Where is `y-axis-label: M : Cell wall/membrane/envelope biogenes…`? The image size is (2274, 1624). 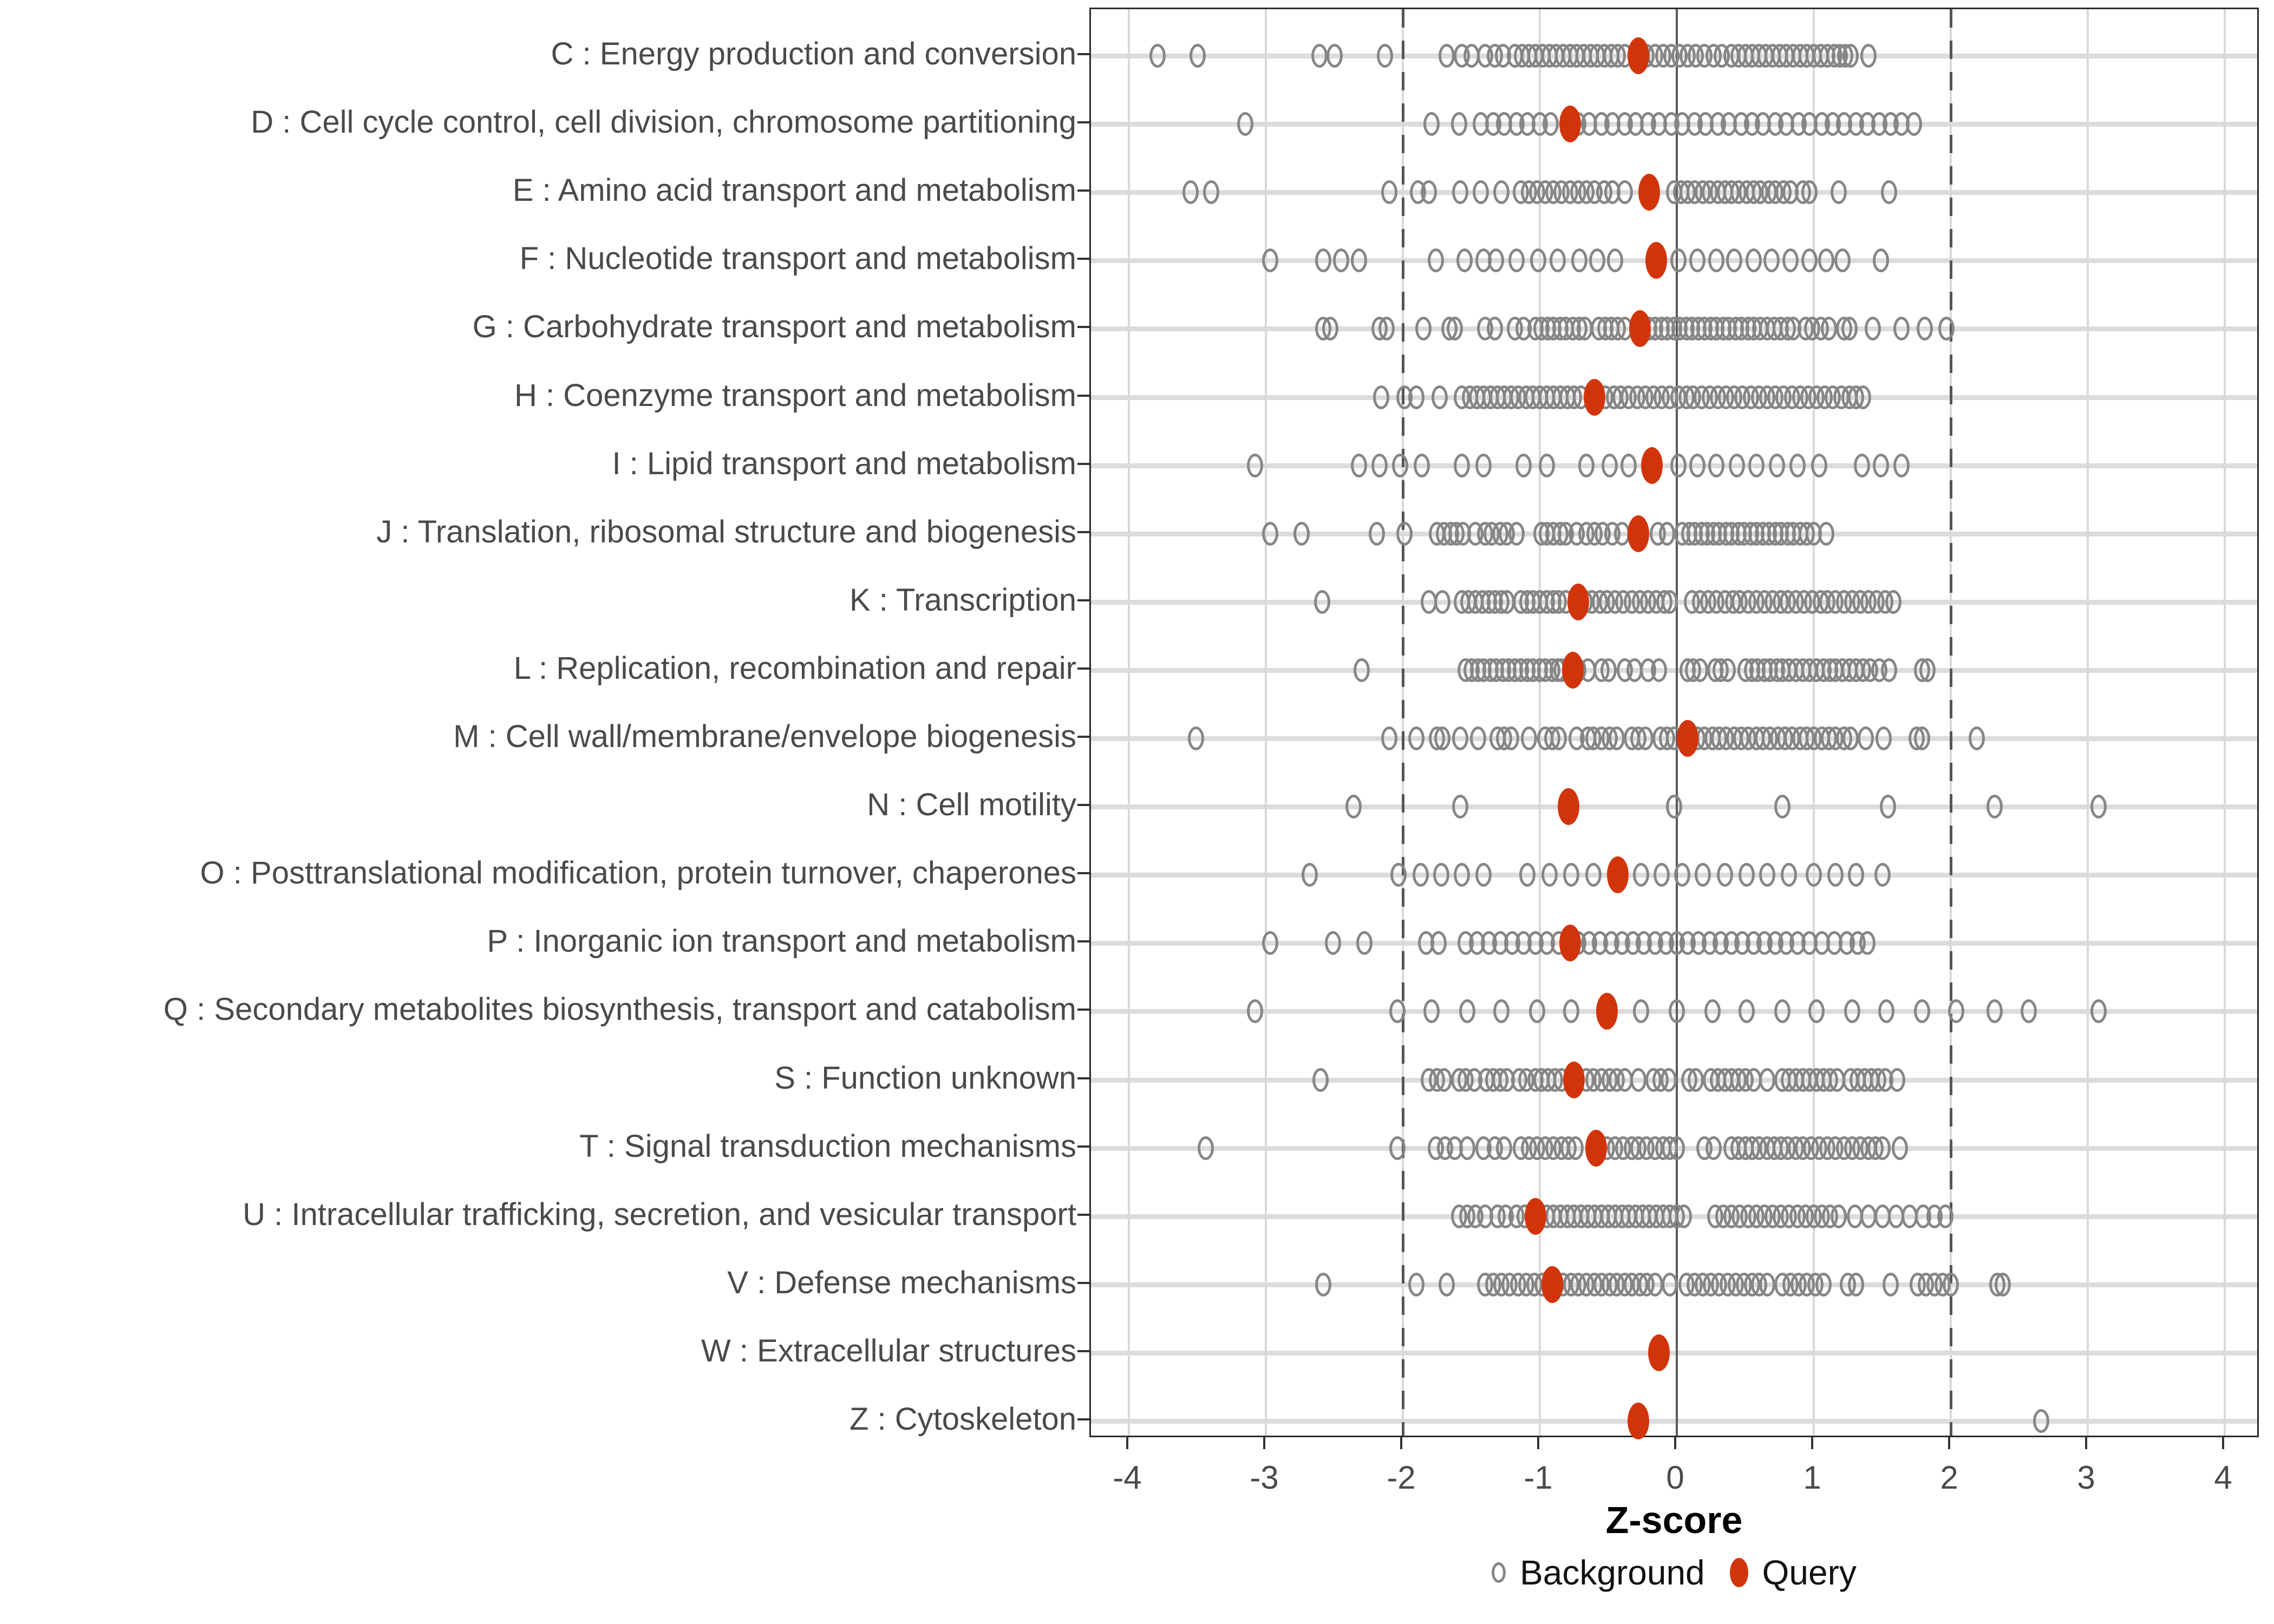
y-axis-label: M : Cell wall/membrane/envelope biogenes… is located at coordinates (765, 736).